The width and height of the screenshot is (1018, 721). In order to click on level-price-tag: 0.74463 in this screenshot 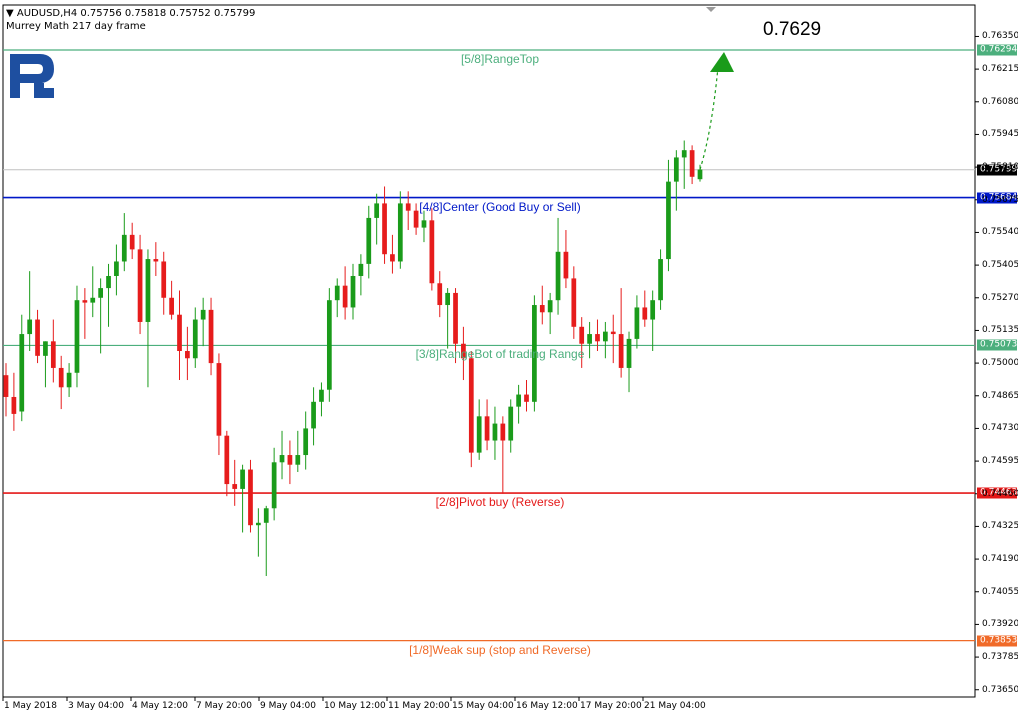, I will do `click(997, 493)`.